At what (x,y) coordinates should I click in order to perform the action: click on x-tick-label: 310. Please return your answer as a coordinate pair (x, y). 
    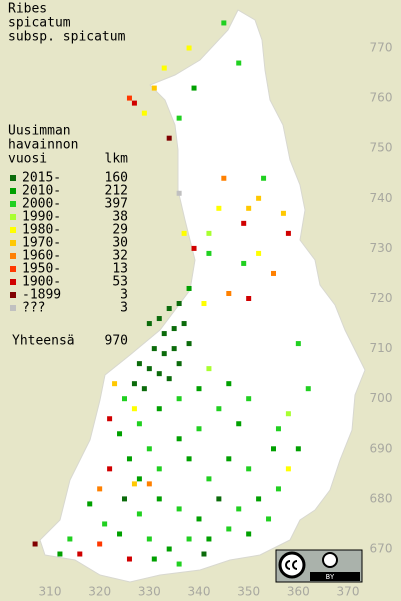
    Looking at the image, I should click on (50, 592).